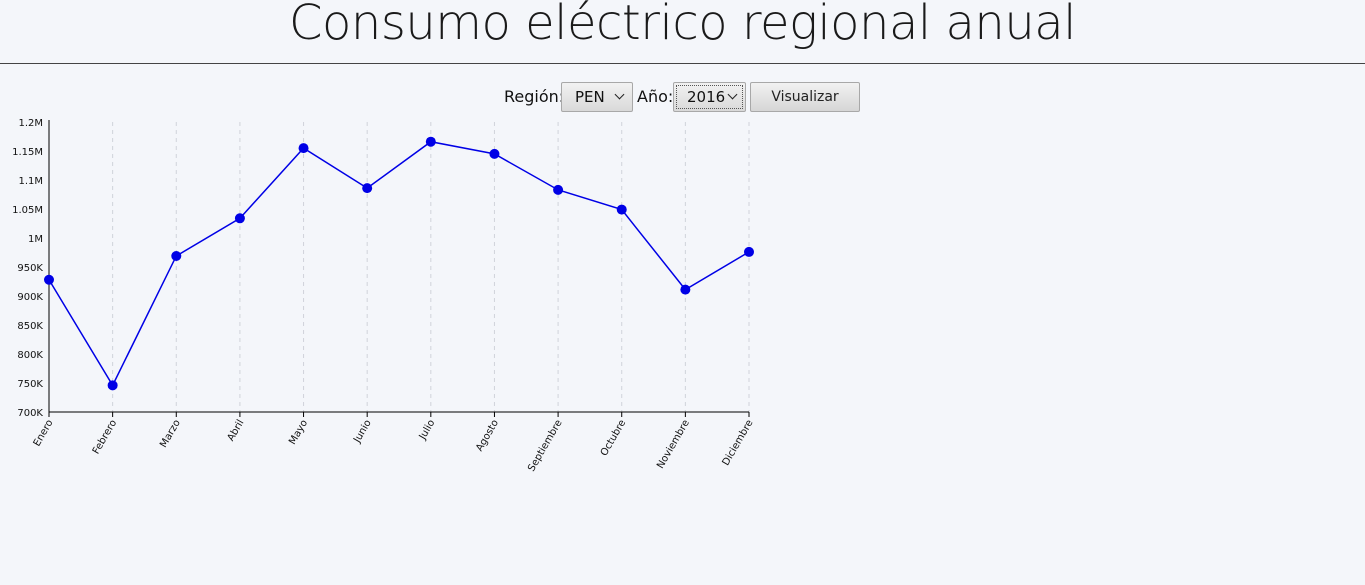  I want to click on region-select: PEN, so click(597, 97).